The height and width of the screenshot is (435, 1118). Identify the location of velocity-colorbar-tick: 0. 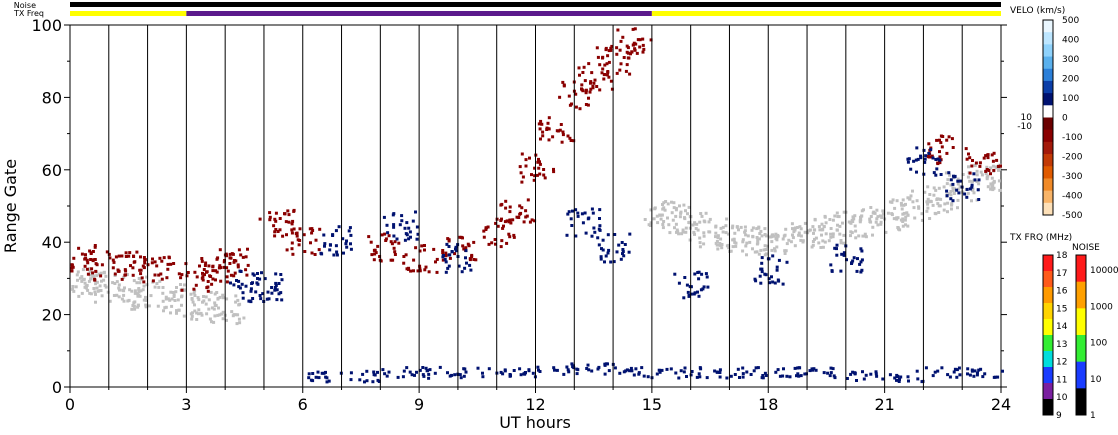
(1065, 119).